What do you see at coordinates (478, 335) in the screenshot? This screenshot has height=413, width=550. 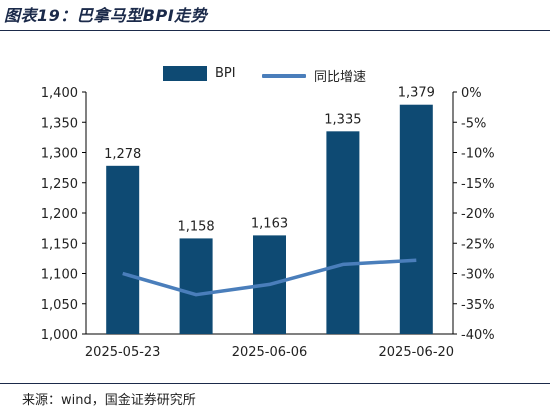 I see `y-right-tick-label: -40%` at bounding box center [478, 335].